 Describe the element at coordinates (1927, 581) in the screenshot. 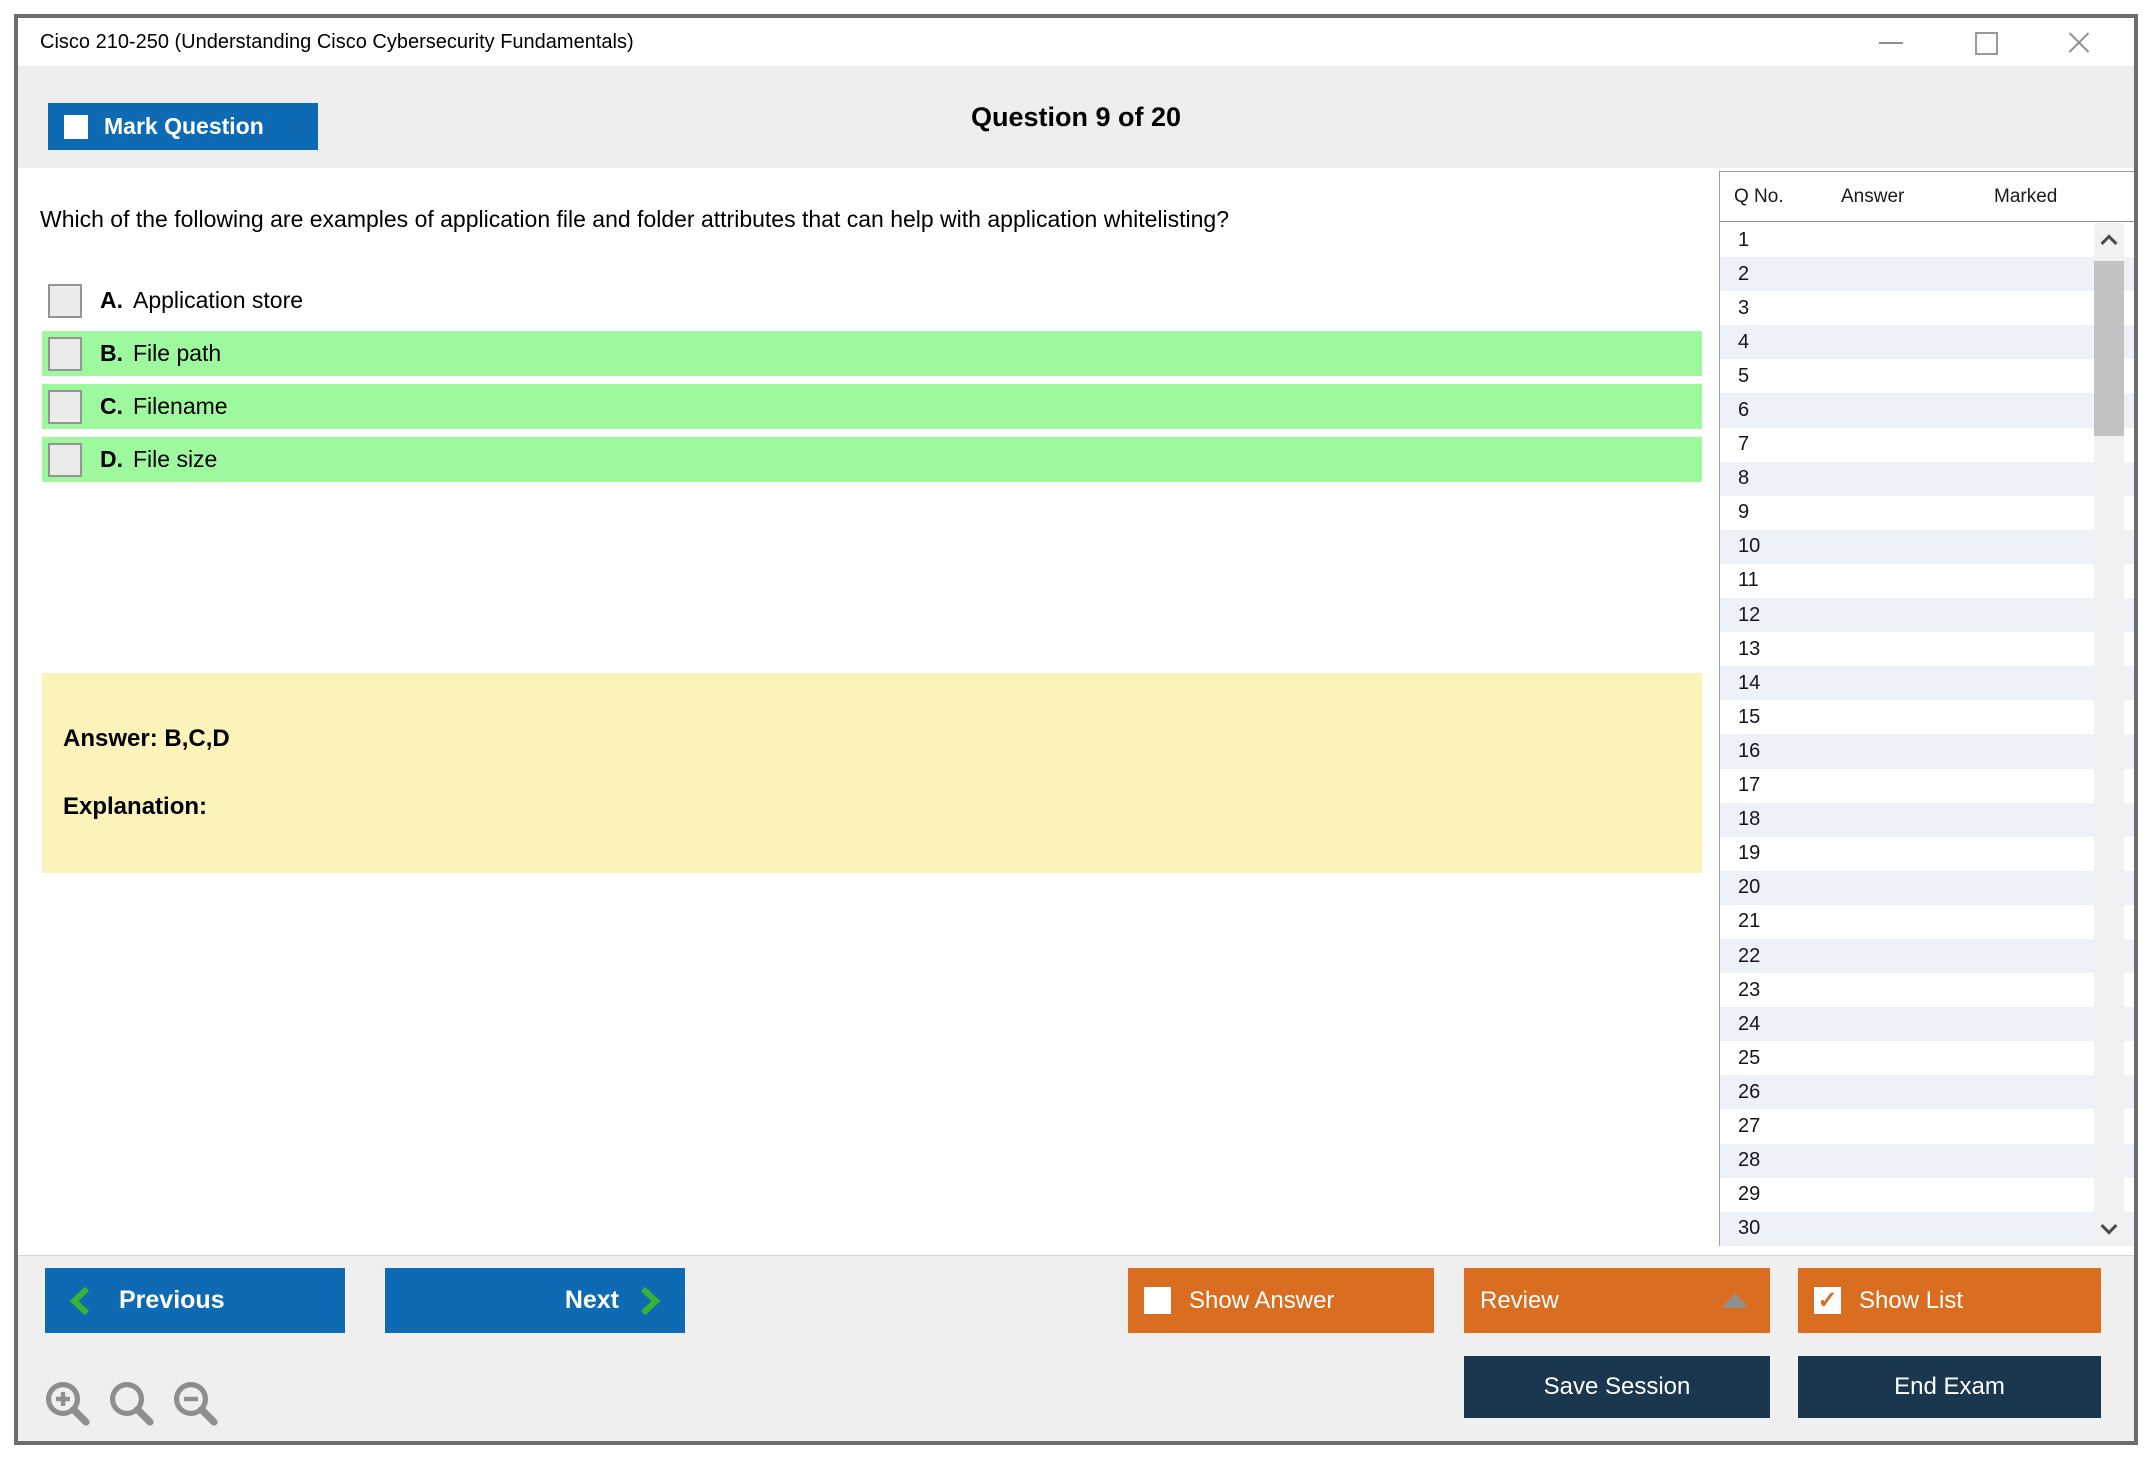

I see `question-list-row: 11` at that location.